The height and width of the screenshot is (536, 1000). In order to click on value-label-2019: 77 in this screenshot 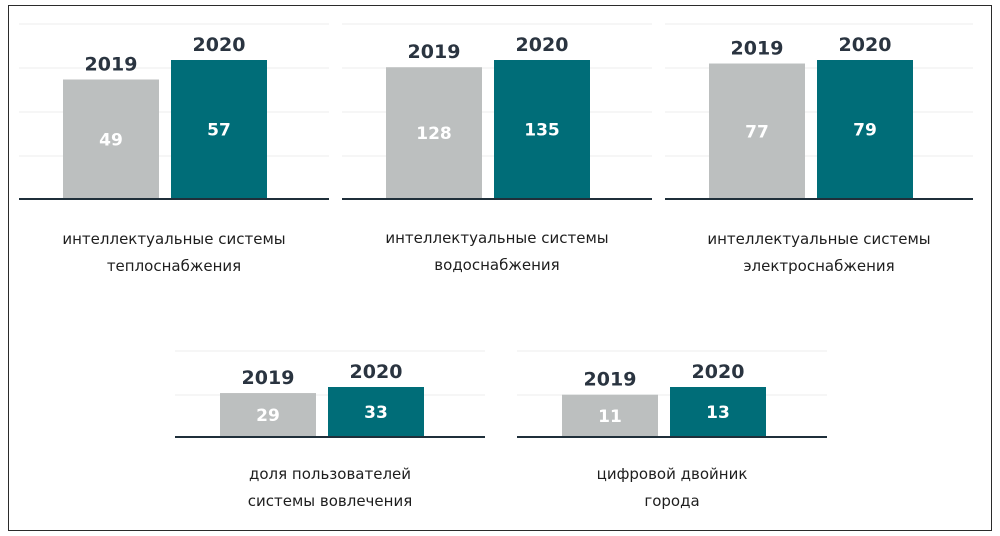, I will do `click(757, 132)`.